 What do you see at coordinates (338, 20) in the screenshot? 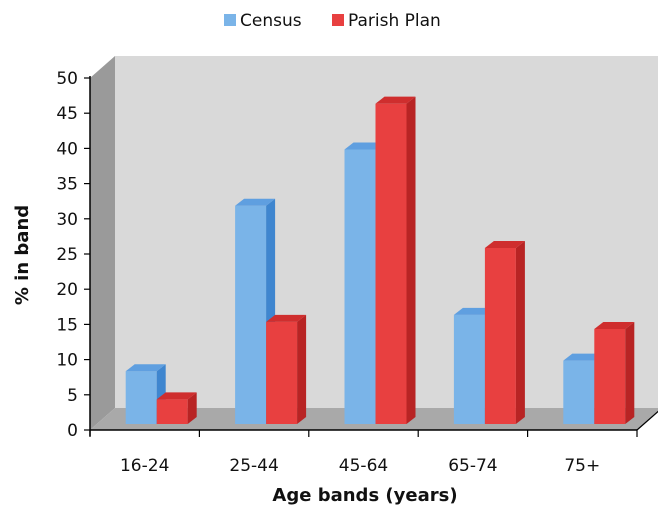
I see `legend-swatch-parish-plan` at bounding box center [338, 20].